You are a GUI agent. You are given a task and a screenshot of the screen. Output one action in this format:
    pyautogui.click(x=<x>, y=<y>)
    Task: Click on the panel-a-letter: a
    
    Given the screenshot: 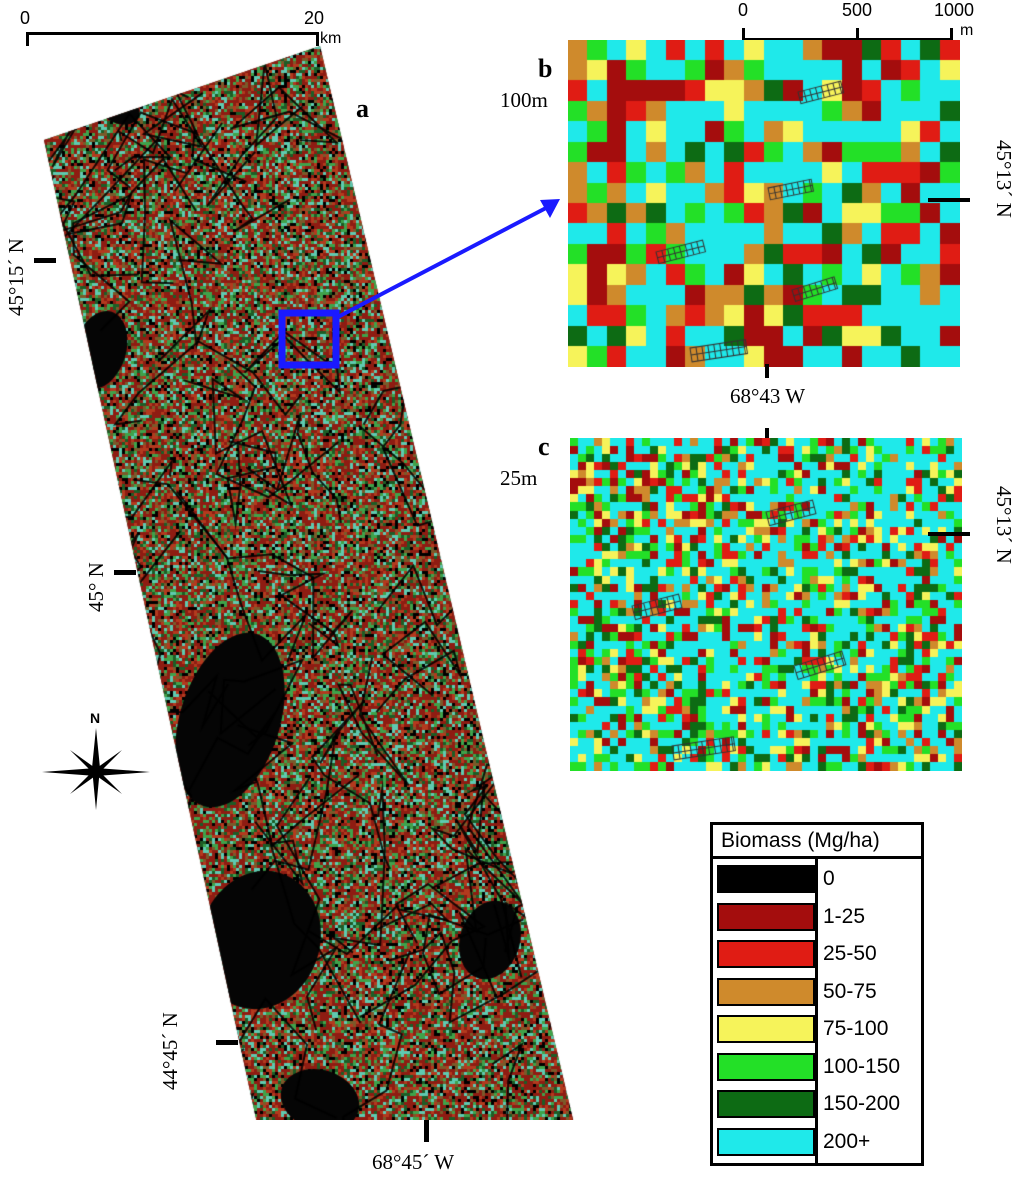 What is the action you would take?
    pyautogui.click(x=362, y=108)
    